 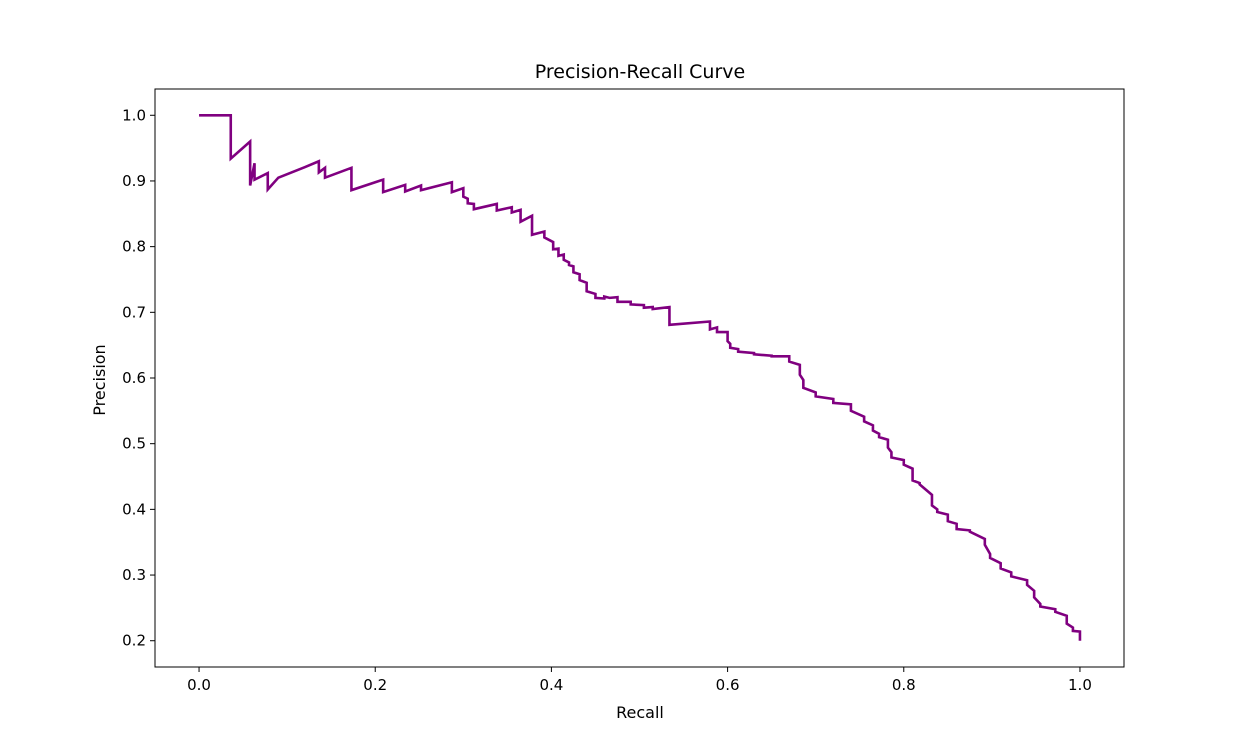 I want to click on x-tick-label: 0.2, so click(x=375, y=685).